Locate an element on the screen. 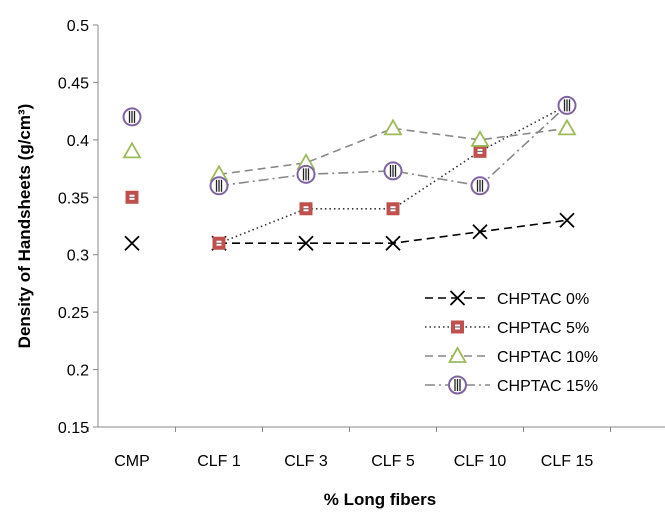 The width and height of the screenshot is (665, 516). y-tick-label: 0.3 is located at coordinates (78, 256).